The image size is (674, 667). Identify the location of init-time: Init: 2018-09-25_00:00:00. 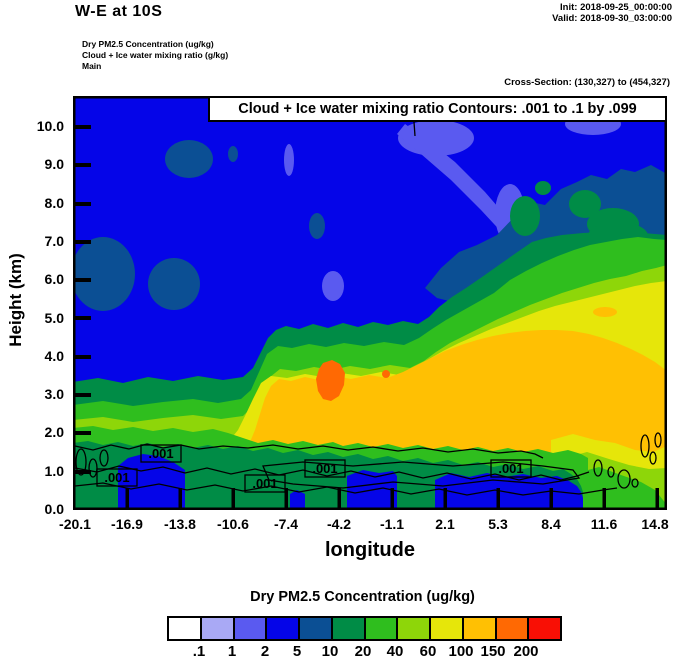
(616, 7).